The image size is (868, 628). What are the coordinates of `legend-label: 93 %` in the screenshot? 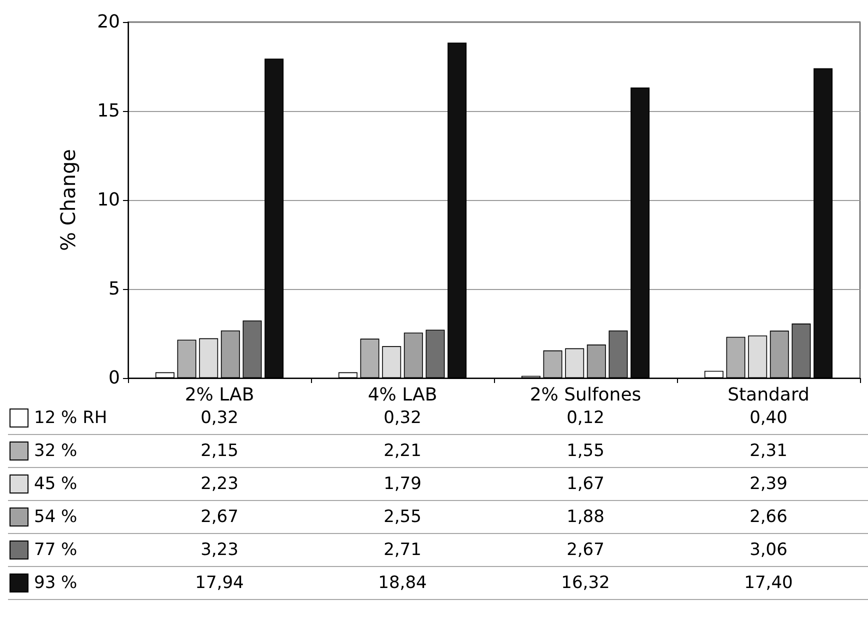 It's located at (56, 583).